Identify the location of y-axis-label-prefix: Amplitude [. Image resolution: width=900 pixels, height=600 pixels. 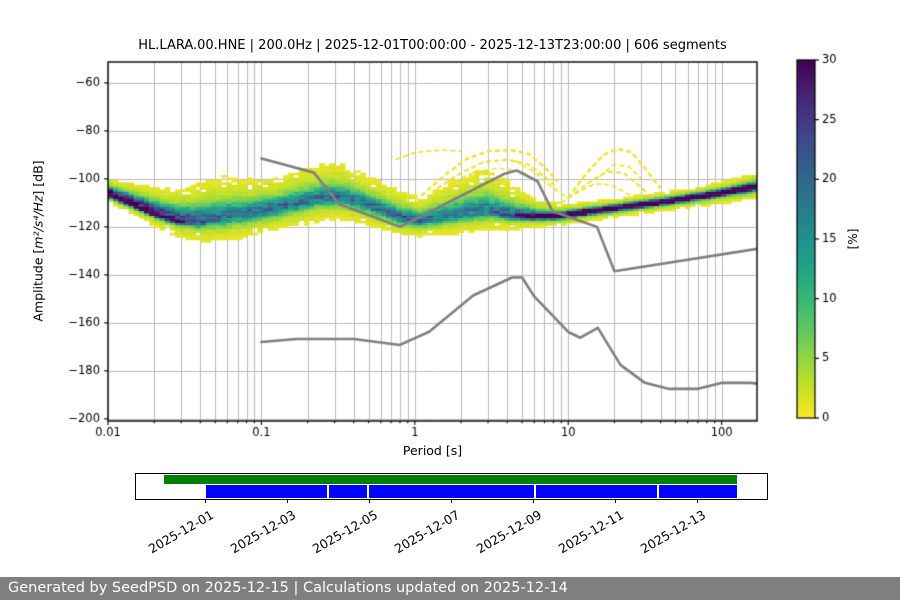
(38, 285).